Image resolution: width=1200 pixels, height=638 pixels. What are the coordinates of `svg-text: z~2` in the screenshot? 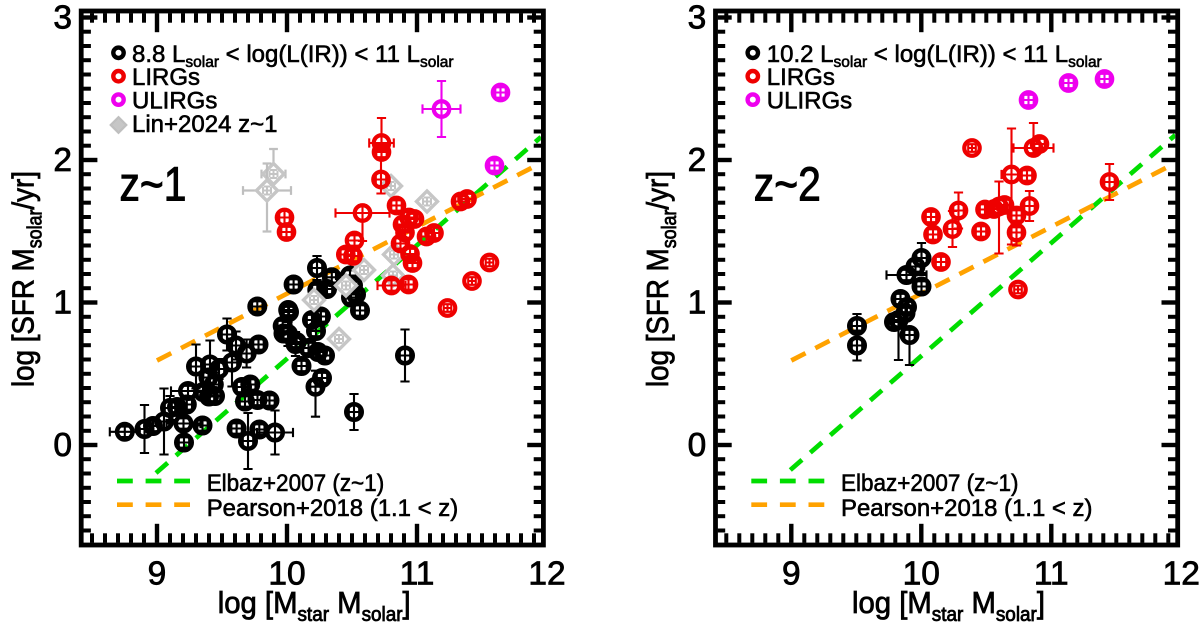 It's located at (787, 185).